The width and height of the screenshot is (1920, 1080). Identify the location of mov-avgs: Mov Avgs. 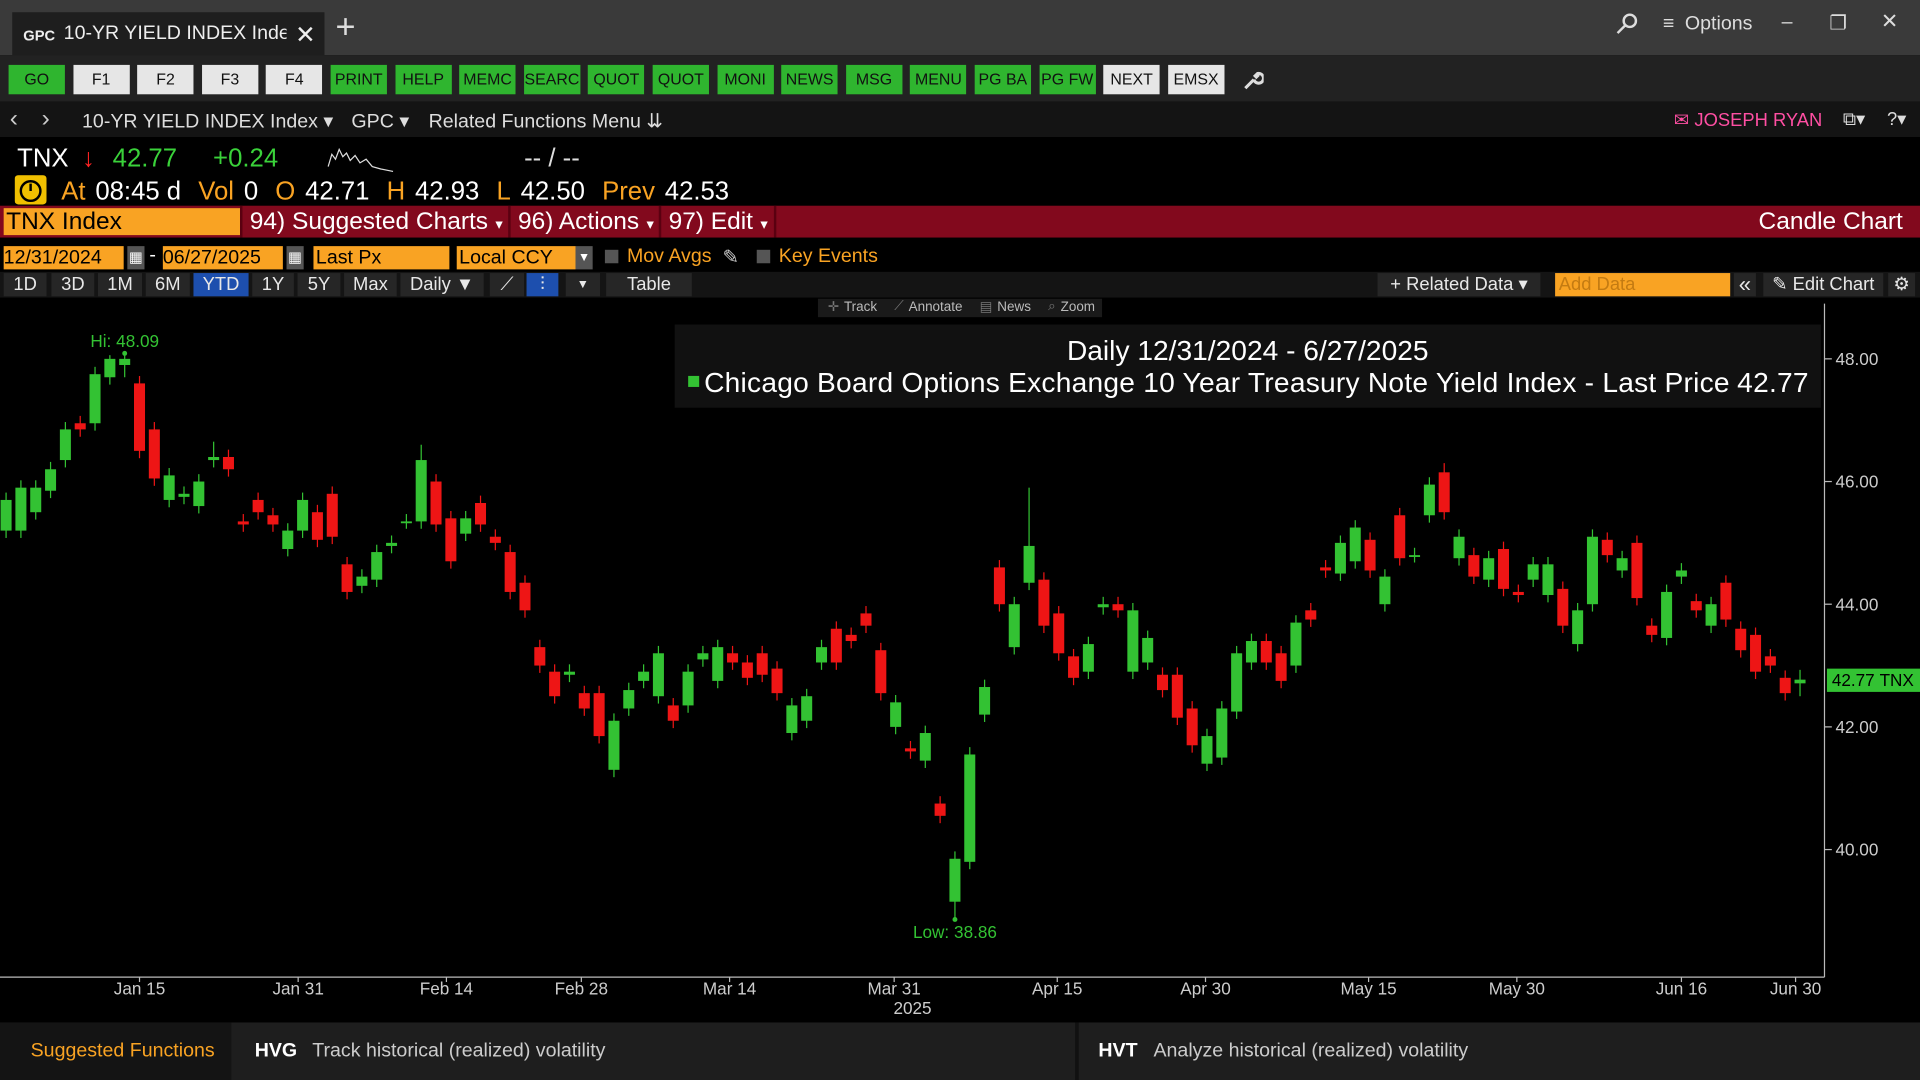
(669, 256).